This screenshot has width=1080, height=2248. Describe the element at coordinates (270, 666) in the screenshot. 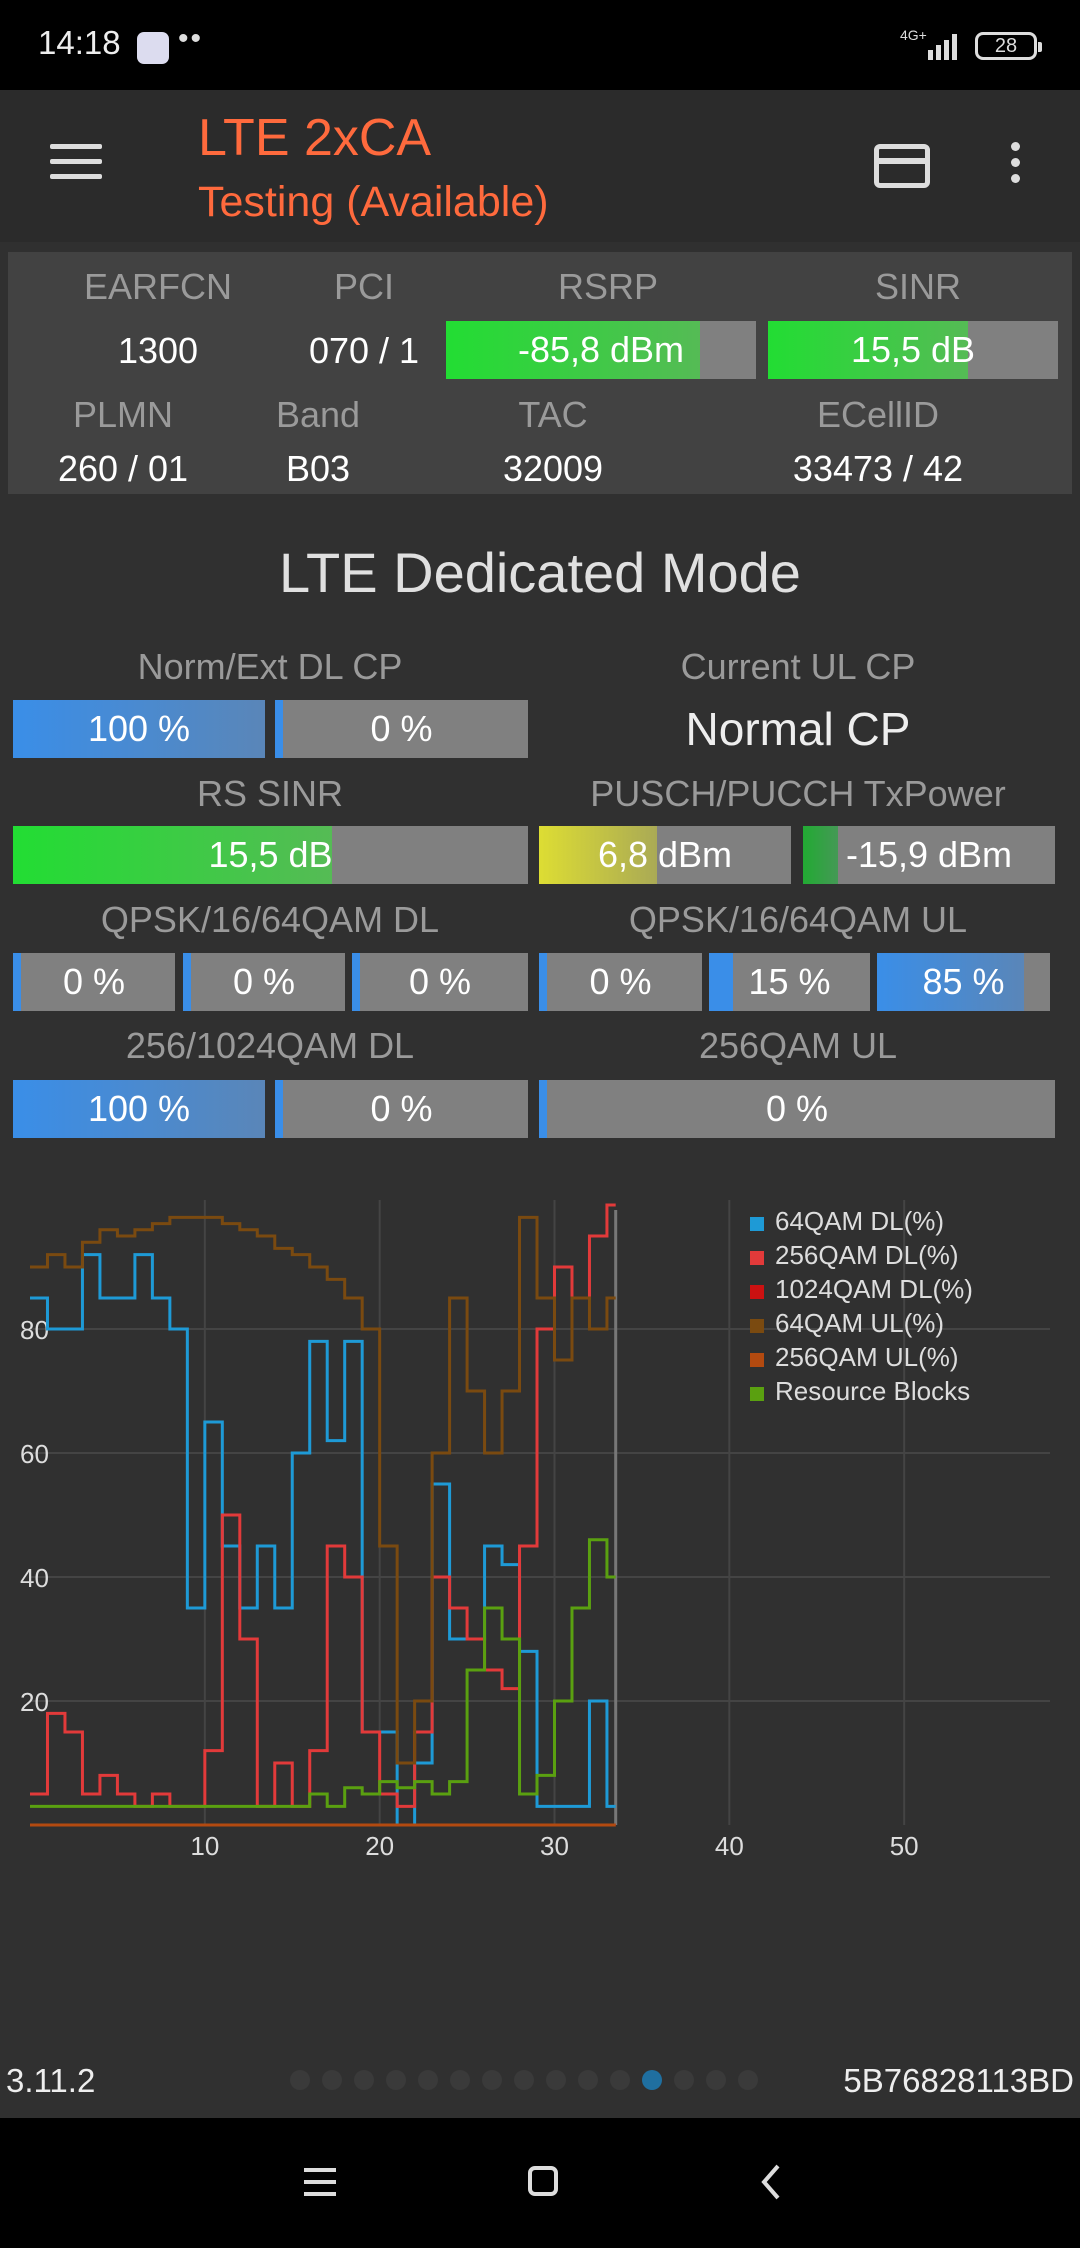

I see `dl-cp-label: Norm/Ext DL CP` at that location.